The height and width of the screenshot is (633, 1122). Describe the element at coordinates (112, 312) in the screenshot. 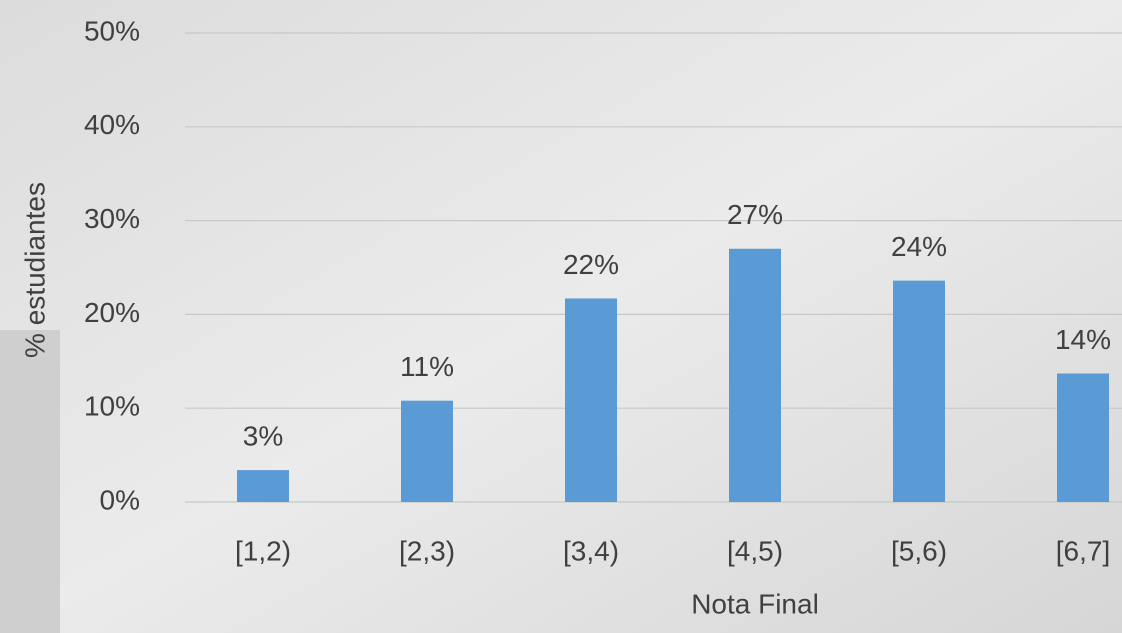

I see `y-tick-label: 20%` at that location.